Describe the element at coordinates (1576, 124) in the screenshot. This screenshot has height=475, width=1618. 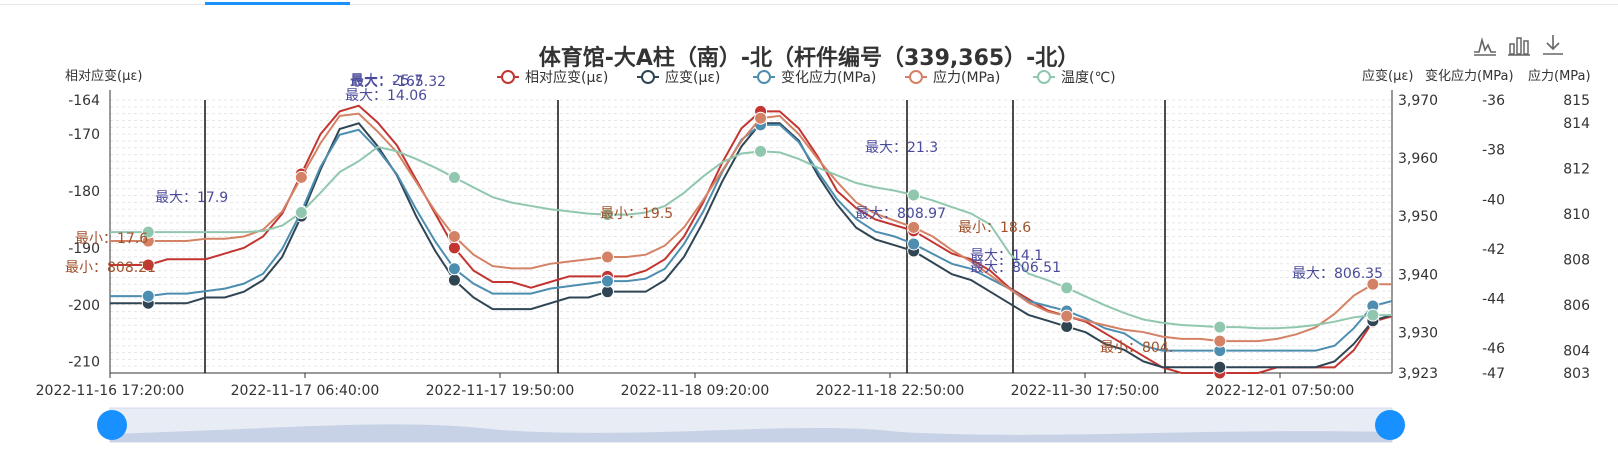
I see `right-stress-tick-label: 814` at that location.